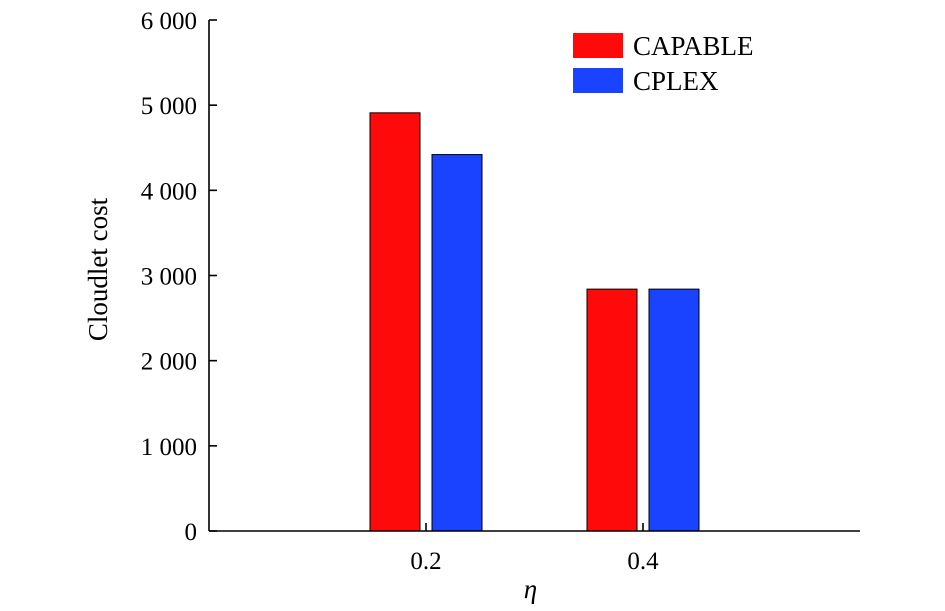  What do you see at coordinates (534, 549) in the screenshot?
I see `x-ticks: 0.2 0.4` at bounding box center [534, 549].